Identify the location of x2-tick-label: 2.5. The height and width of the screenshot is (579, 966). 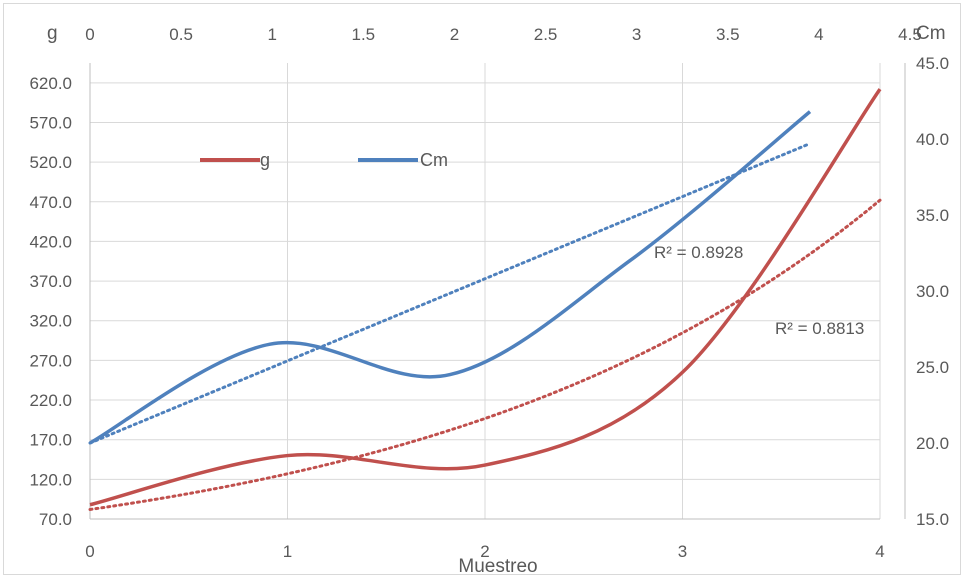
(546, 34).